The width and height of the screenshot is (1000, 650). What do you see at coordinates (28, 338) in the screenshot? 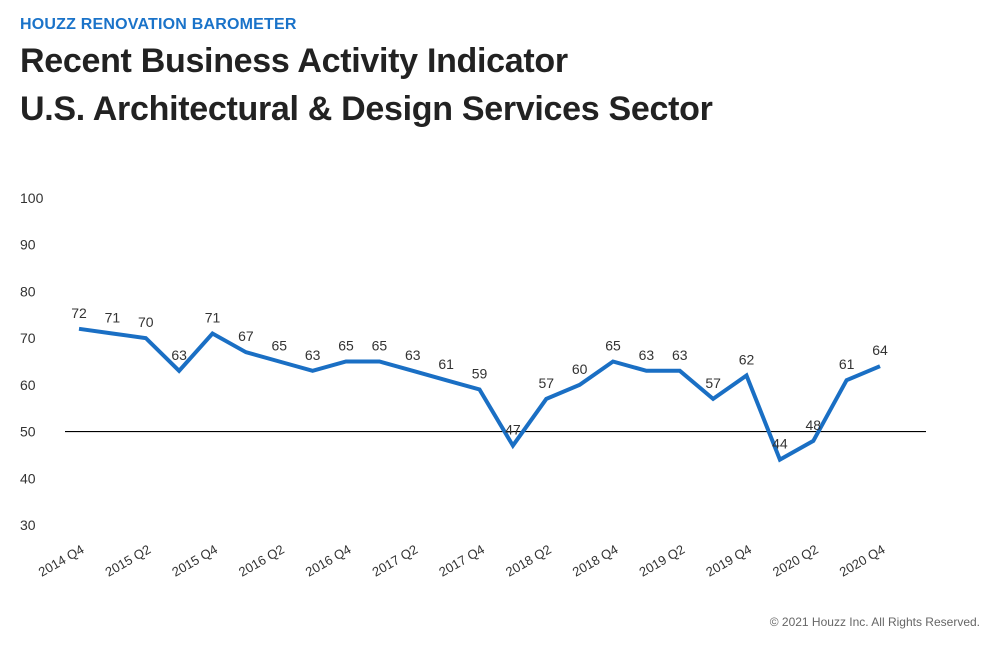
I see `y-tick-label: 70` at bounding box center [28, 338].